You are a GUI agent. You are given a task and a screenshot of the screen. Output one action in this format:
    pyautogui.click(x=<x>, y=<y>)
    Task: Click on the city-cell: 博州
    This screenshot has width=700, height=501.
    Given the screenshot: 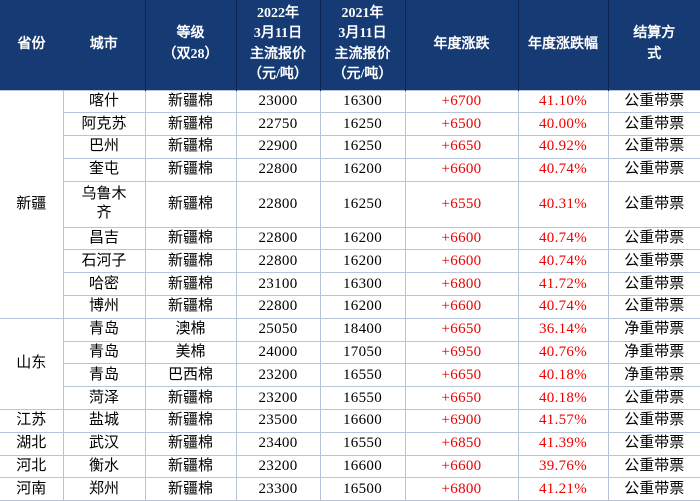 What is the action you would take?
    pyautogui.click(x=104, y=307)
    